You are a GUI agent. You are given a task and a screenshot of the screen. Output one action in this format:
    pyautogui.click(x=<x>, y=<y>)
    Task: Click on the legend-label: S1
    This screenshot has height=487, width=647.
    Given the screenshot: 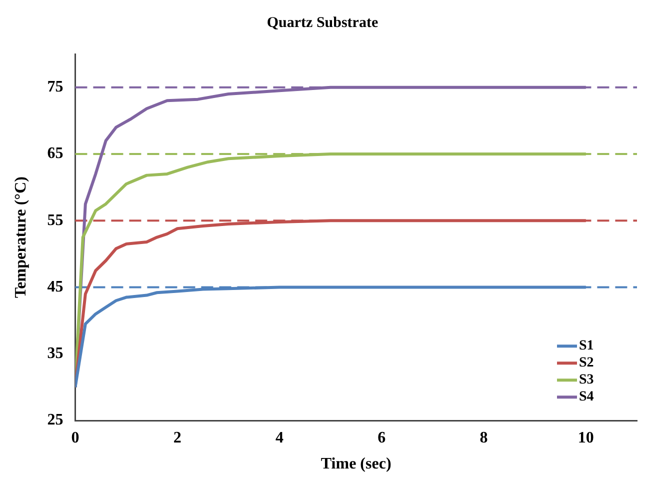 What is the action you would take?
    pyautogui.click(x=586, y=346)
    